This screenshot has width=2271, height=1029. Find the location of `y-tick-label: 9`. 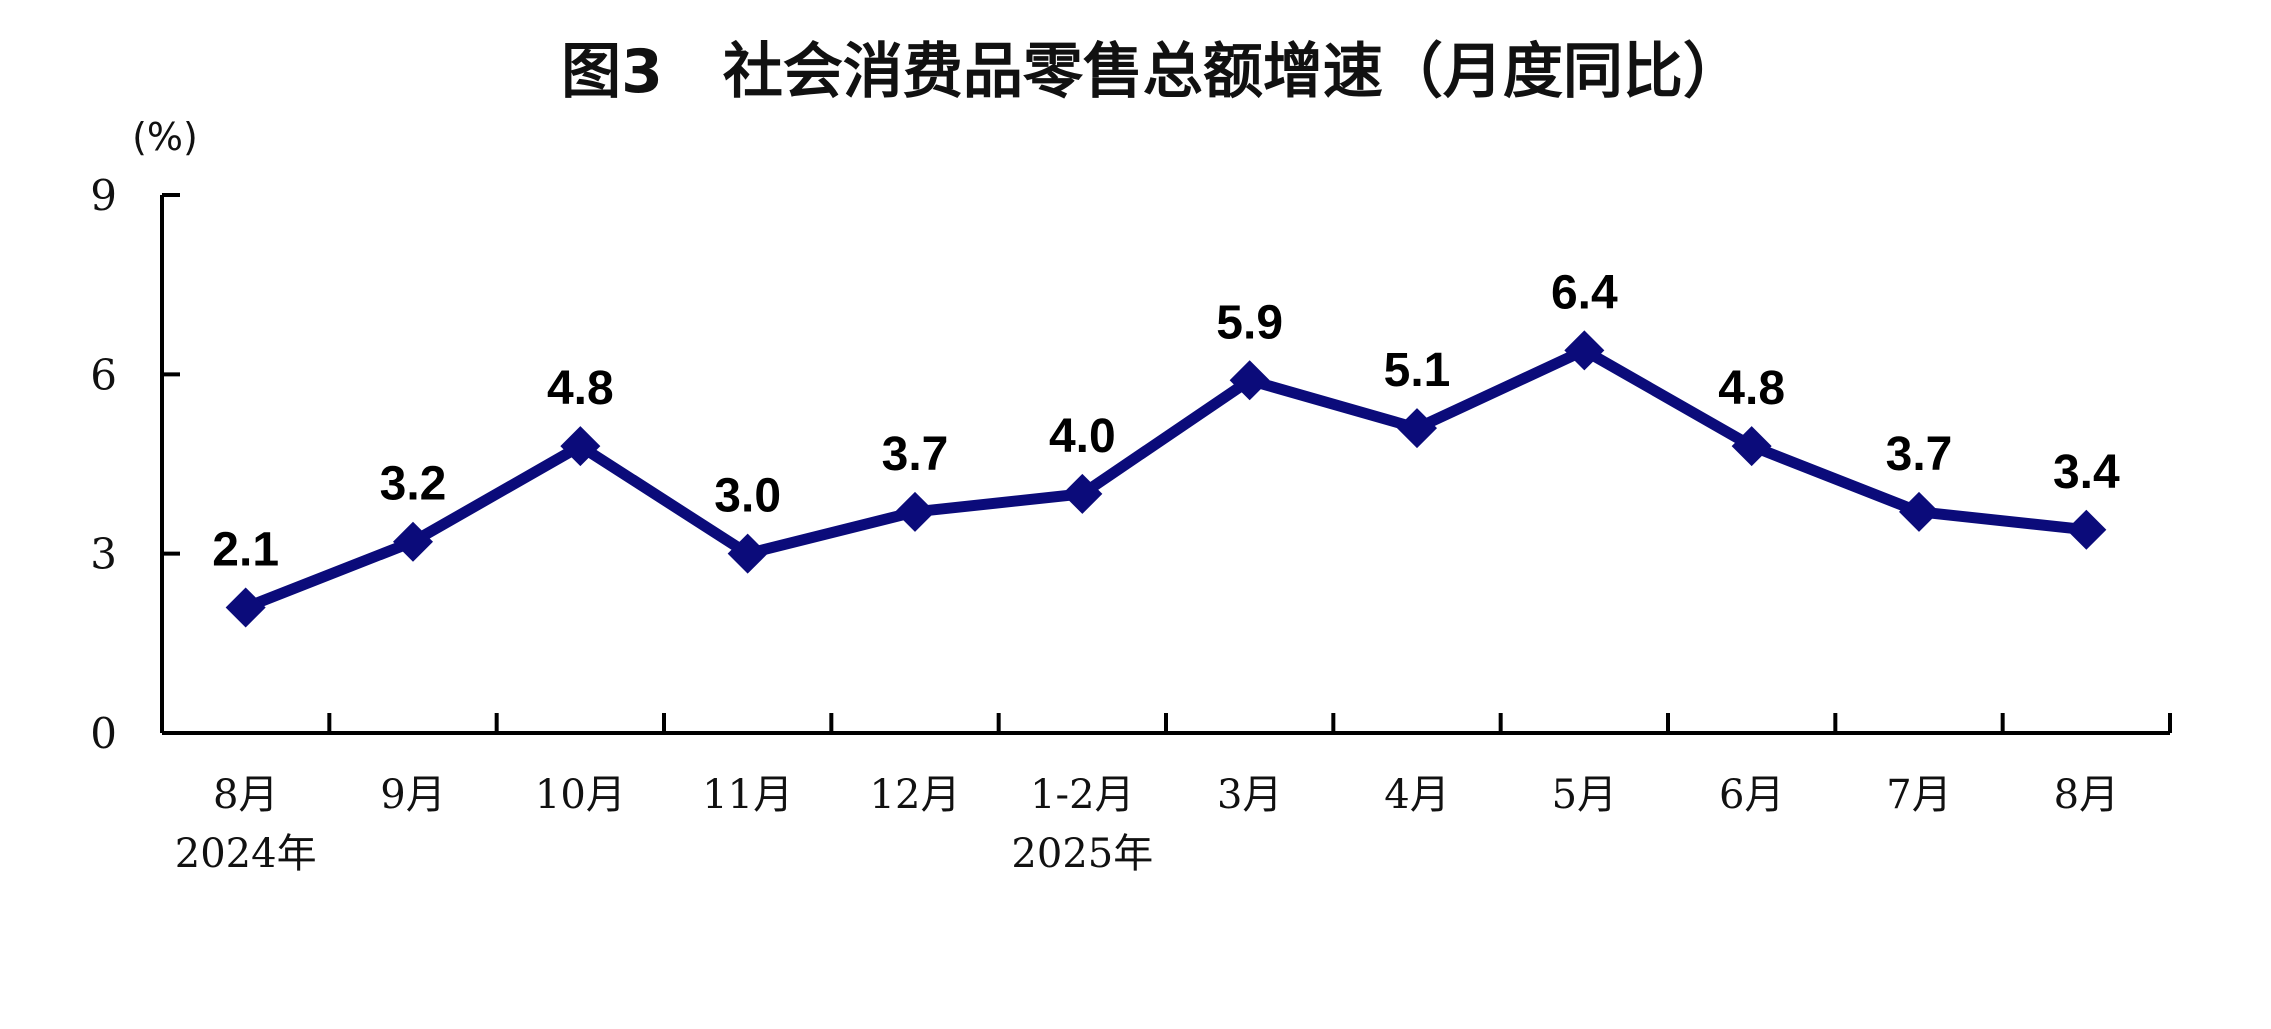

y-tick-label: 9 is located at coordinates (103, 195).